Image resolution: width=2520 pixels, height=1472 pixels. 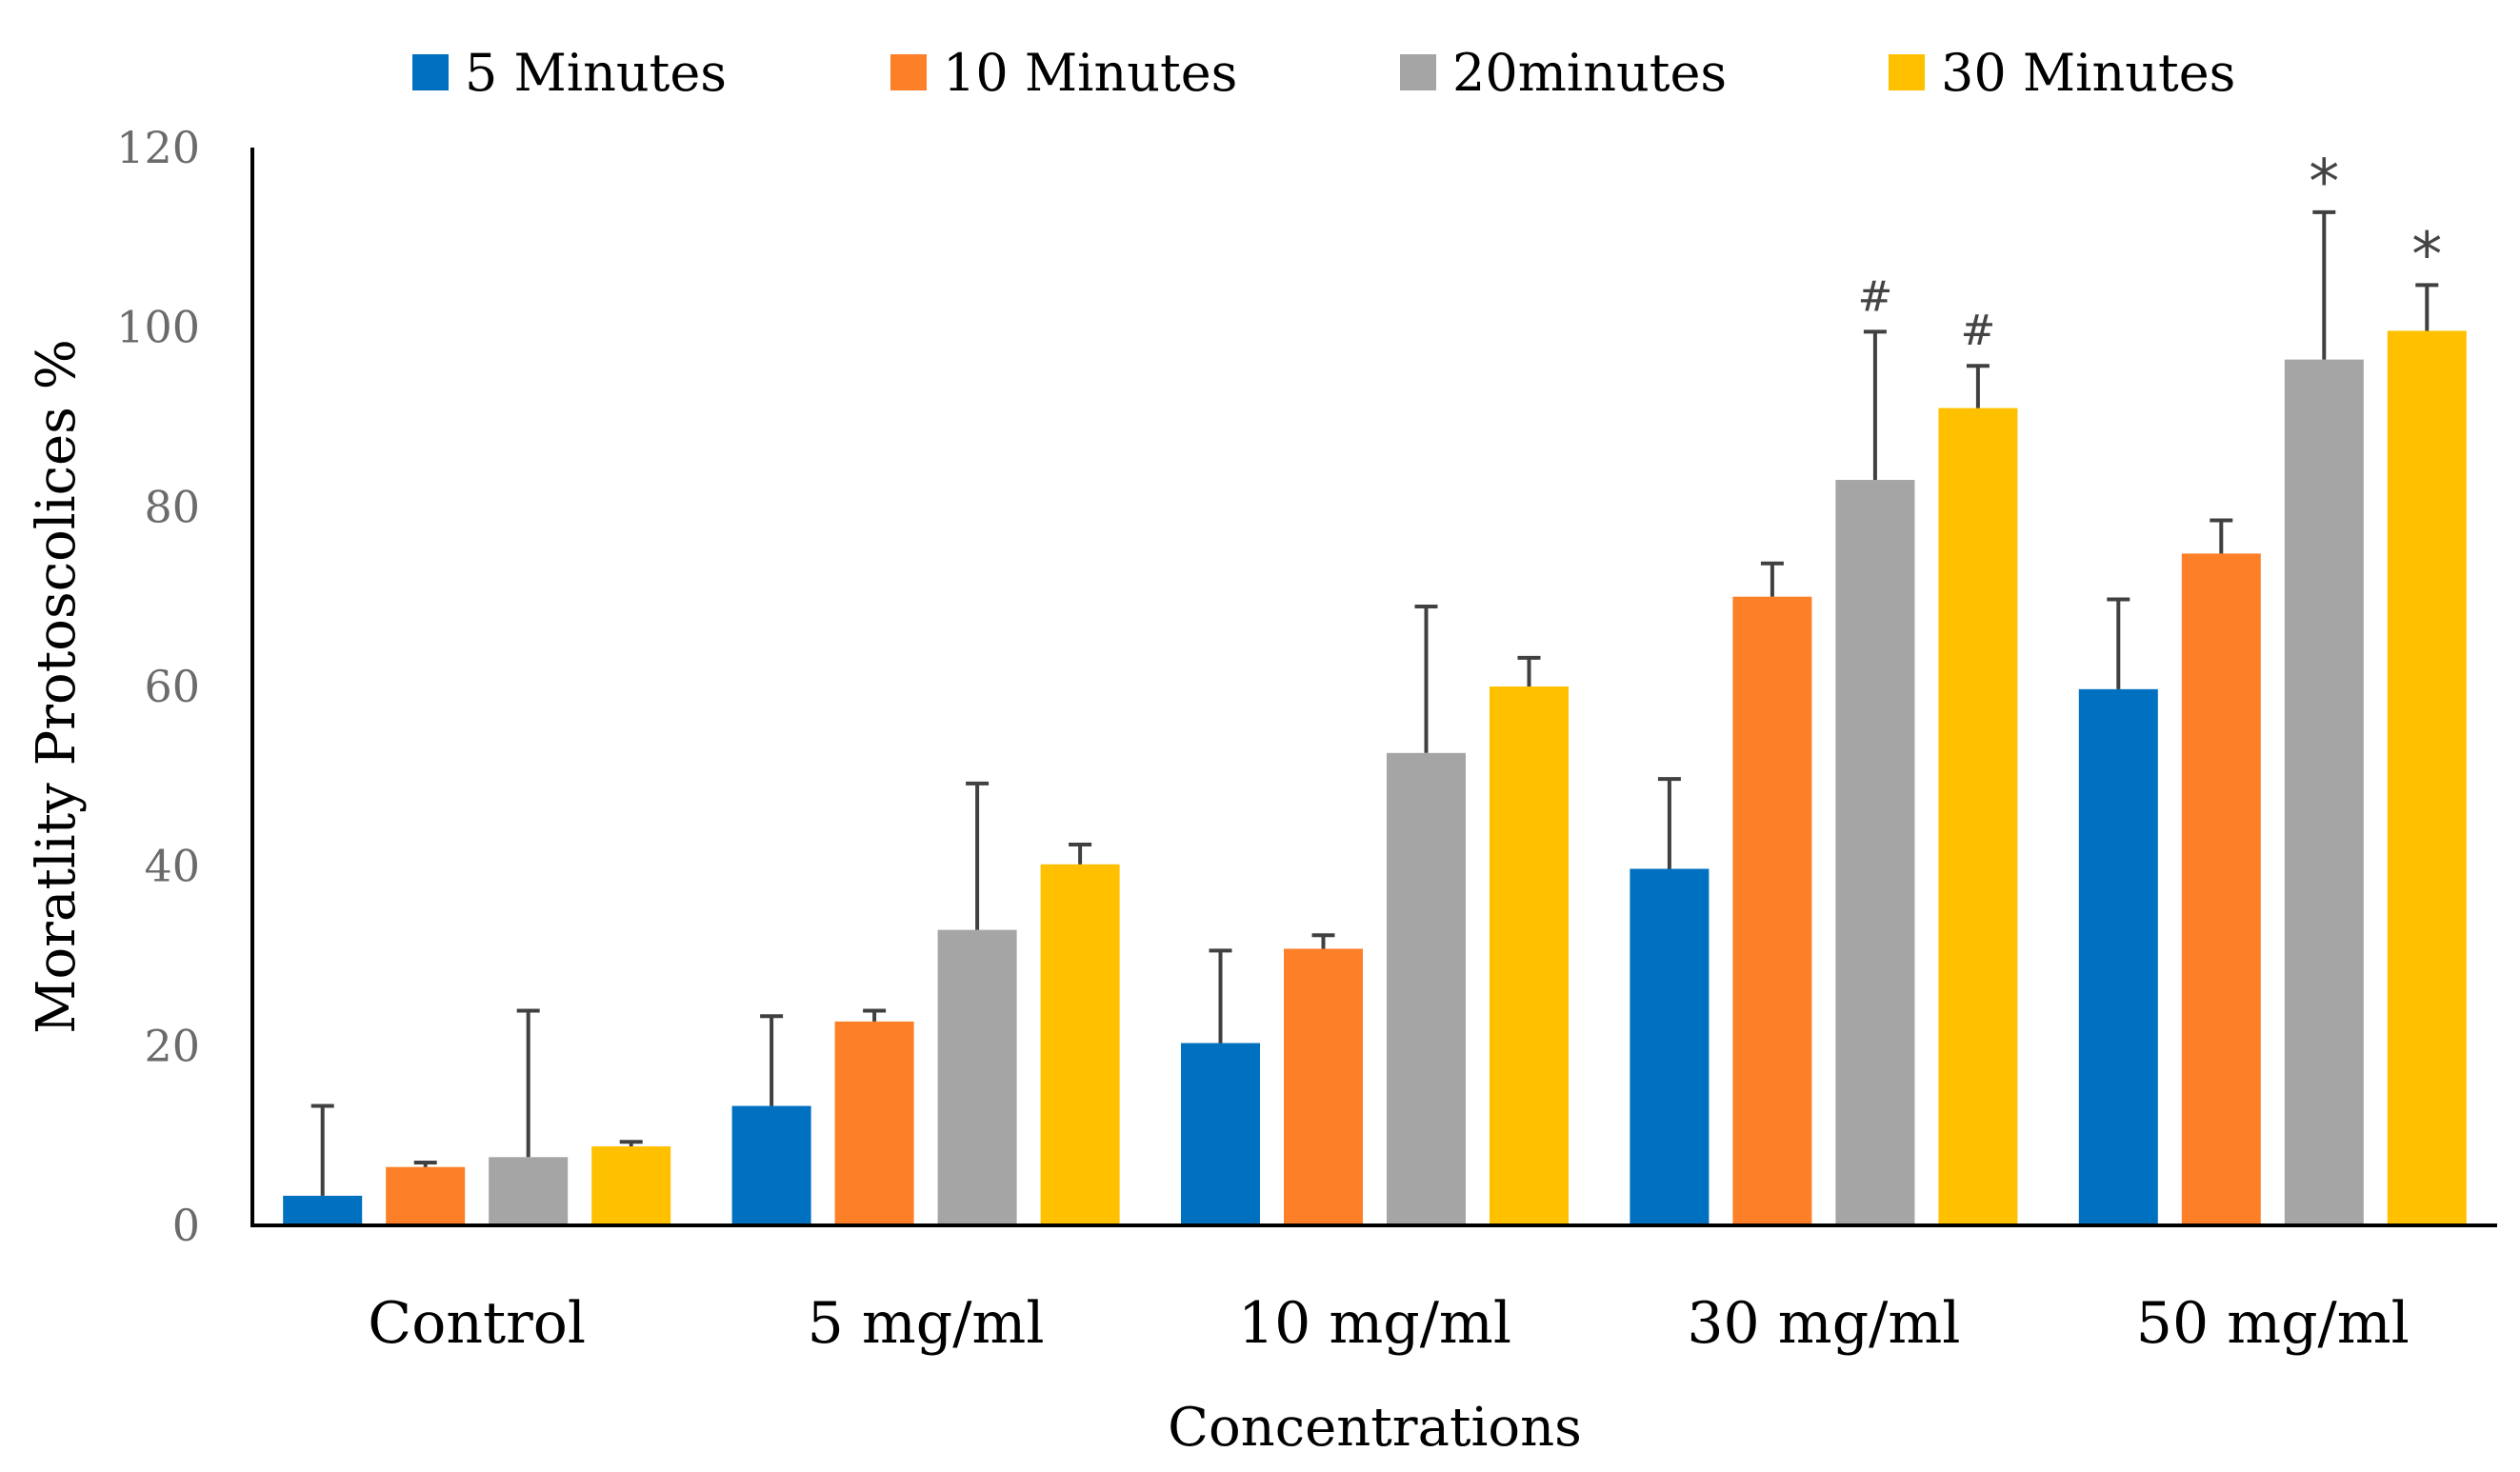 What do you see at coordinates (1589, 73) in the screenshot?
I see `legend-label: 20minutes` at bounding box center [1589, 73].